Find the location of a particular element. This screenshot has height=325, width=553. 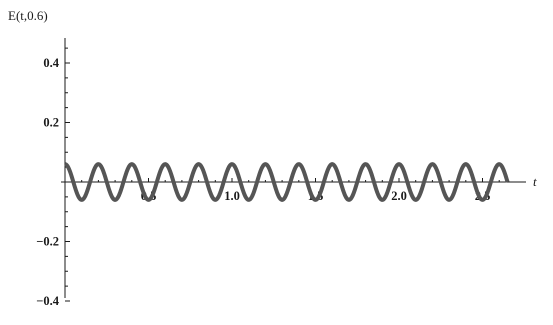

y-tick-label: 0.4 is located at coordinates (51, 63).